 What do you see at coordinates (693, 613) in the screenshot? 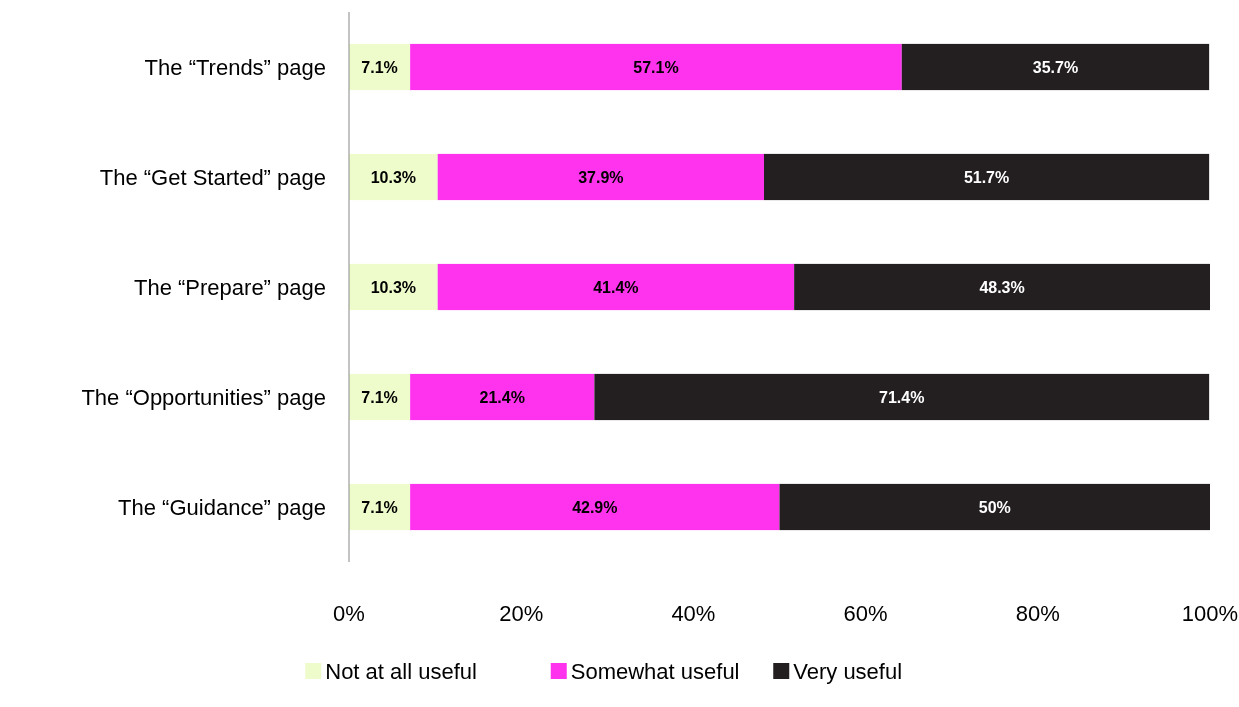
I see `x-tick-label: 40%` at bounding box center [693, 613].